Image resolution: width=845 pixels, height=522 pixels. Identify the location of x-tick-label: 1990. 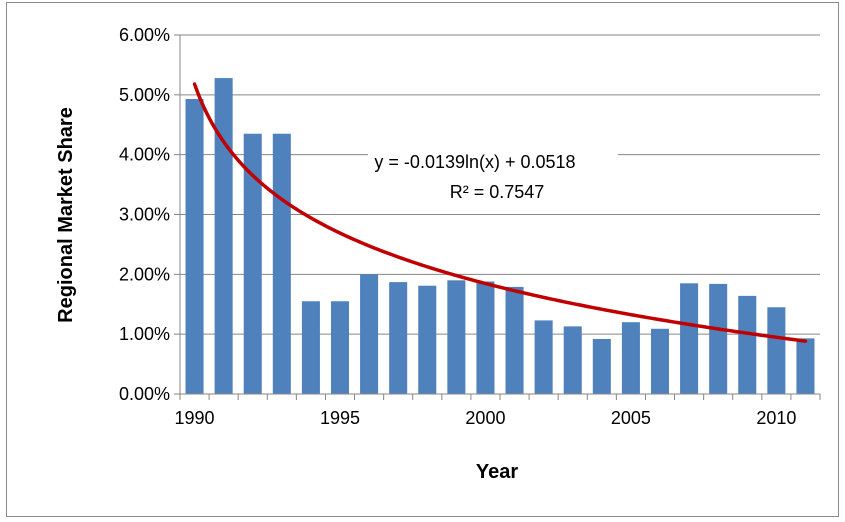
(195, 418).